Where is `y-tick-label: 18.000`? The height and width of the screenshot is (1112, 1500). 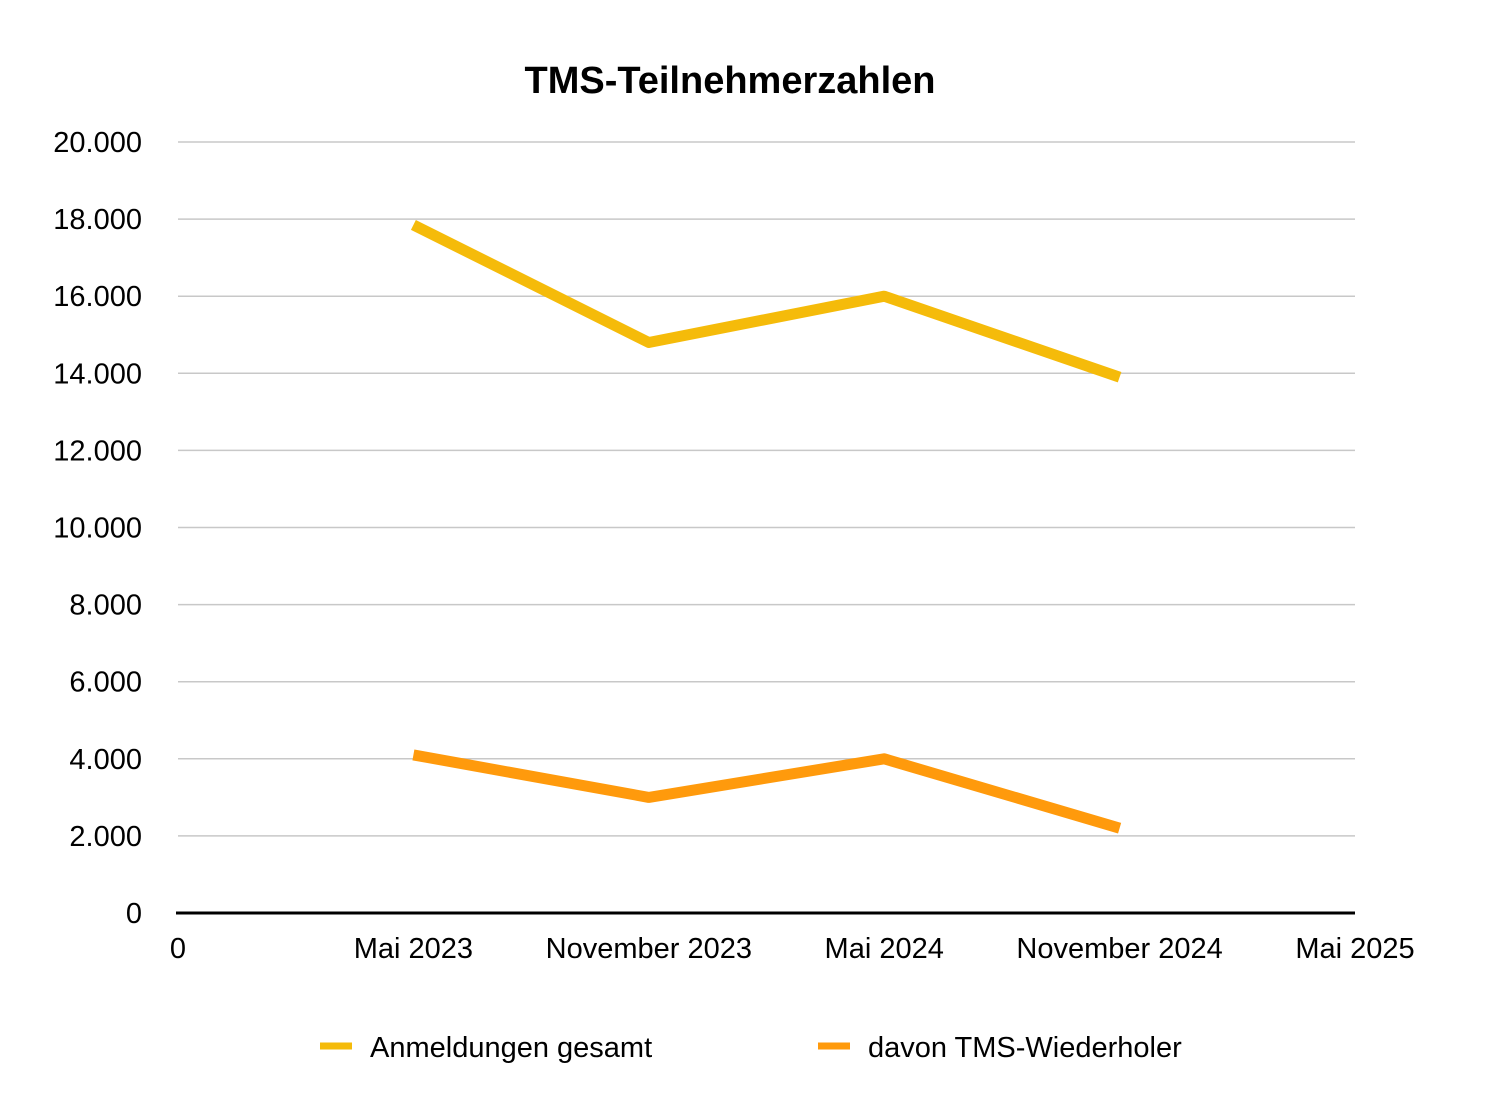 y-tick-label: 18.000 is located at coordinates (97, 220).